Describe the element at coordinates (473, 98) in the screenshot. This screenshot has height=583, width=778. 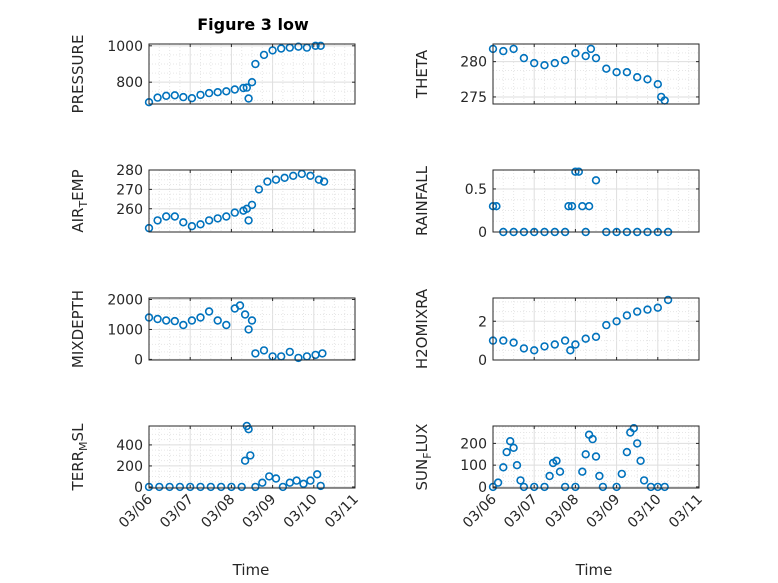
I see `y-tick-label: 275` at that location.